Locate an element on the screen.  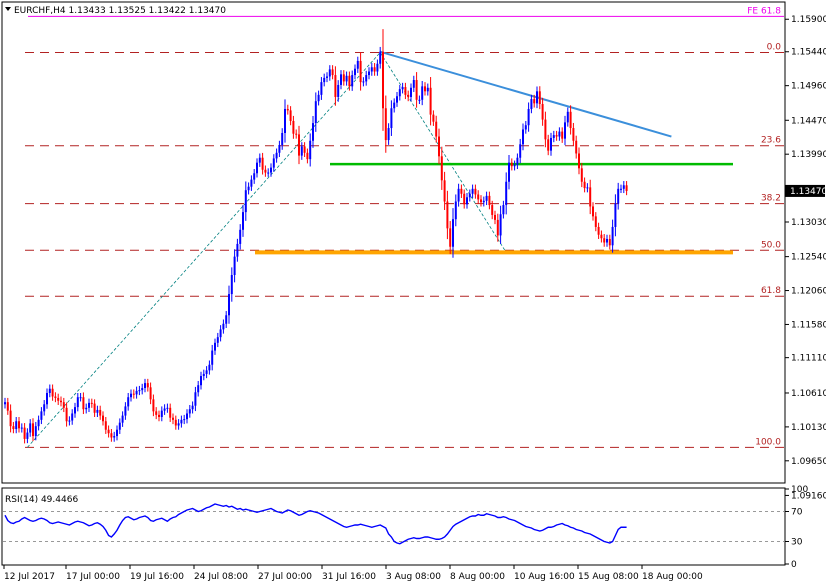
time-tick-label: 19 Jul 16:00 is located at coordinates (157, 577).